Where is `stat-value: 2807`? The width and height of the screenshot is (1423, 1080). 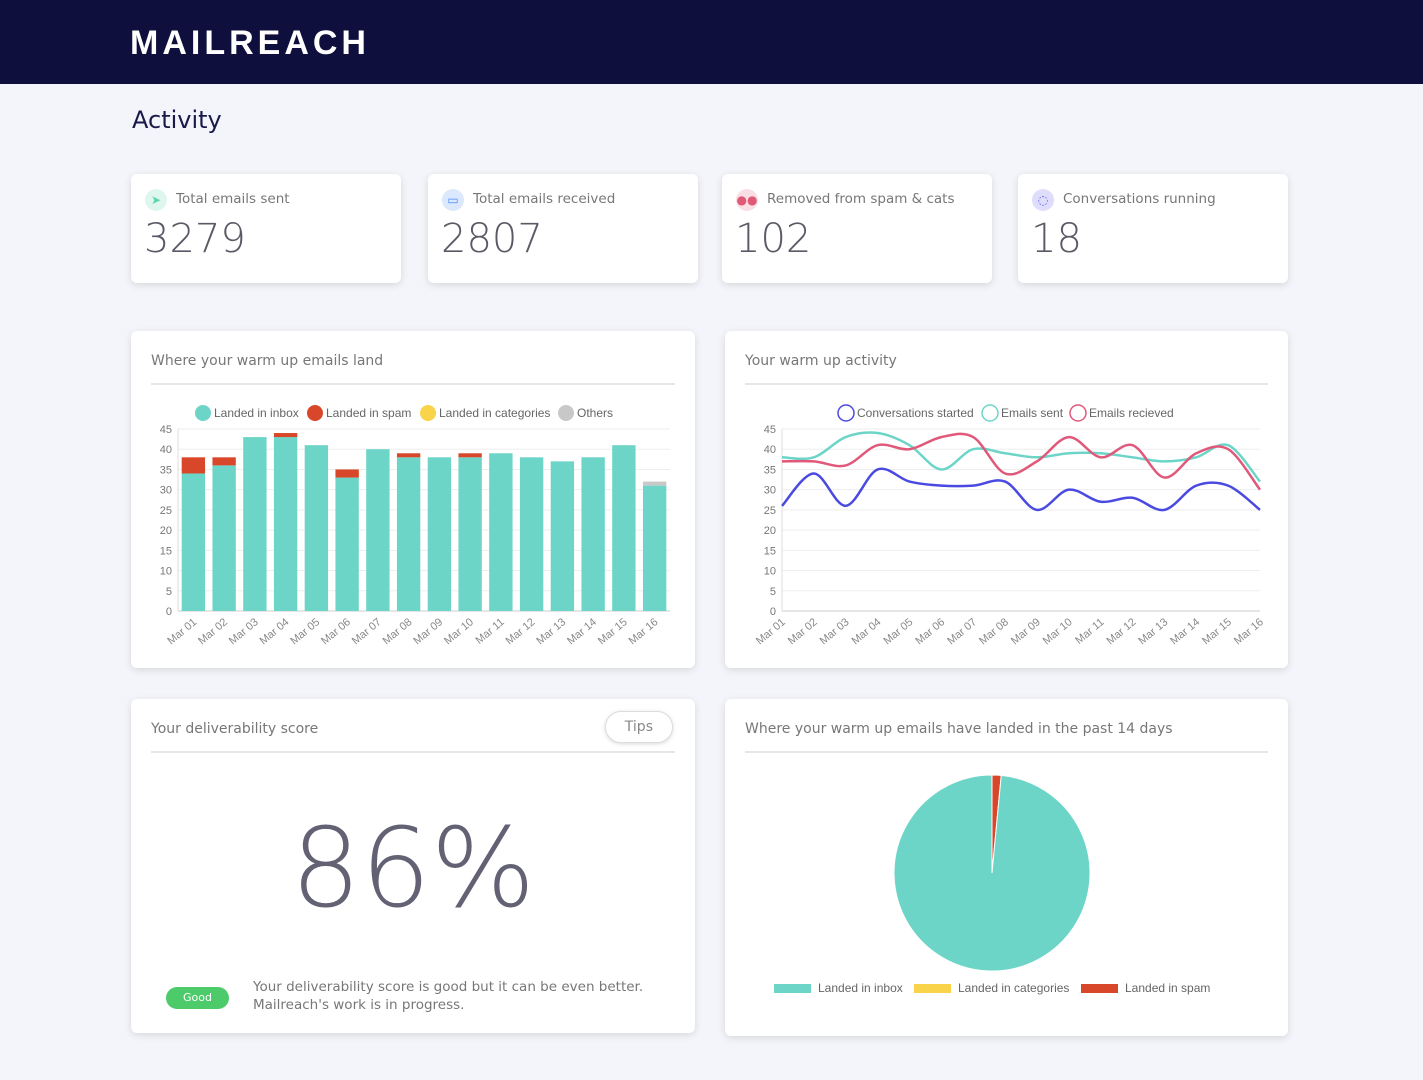 stat-value: 2807 is located at coordinates (492, 239).